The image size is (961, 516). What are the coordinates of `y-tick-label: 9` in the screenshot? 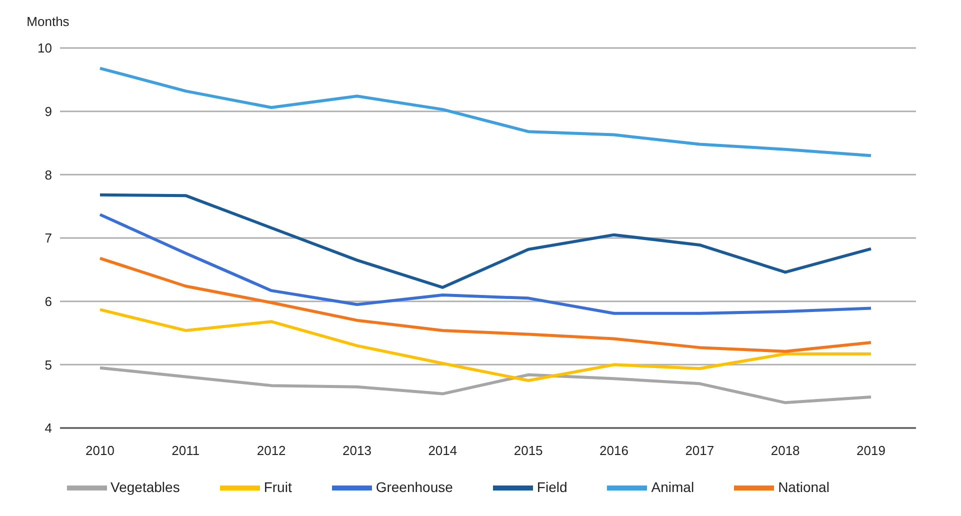 It's located at (48, 111).